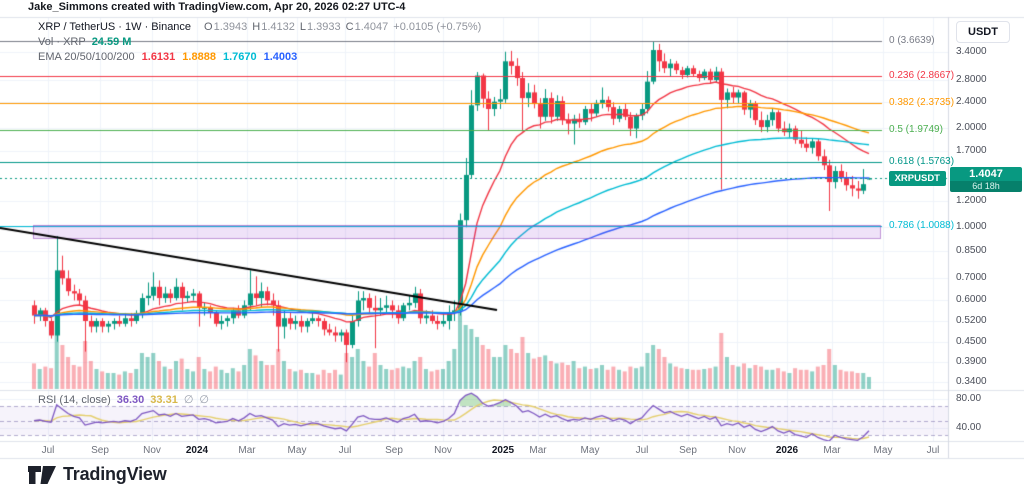 The image size is (1024, 502). I want to click on footer: TradingView, so click(97, 474).